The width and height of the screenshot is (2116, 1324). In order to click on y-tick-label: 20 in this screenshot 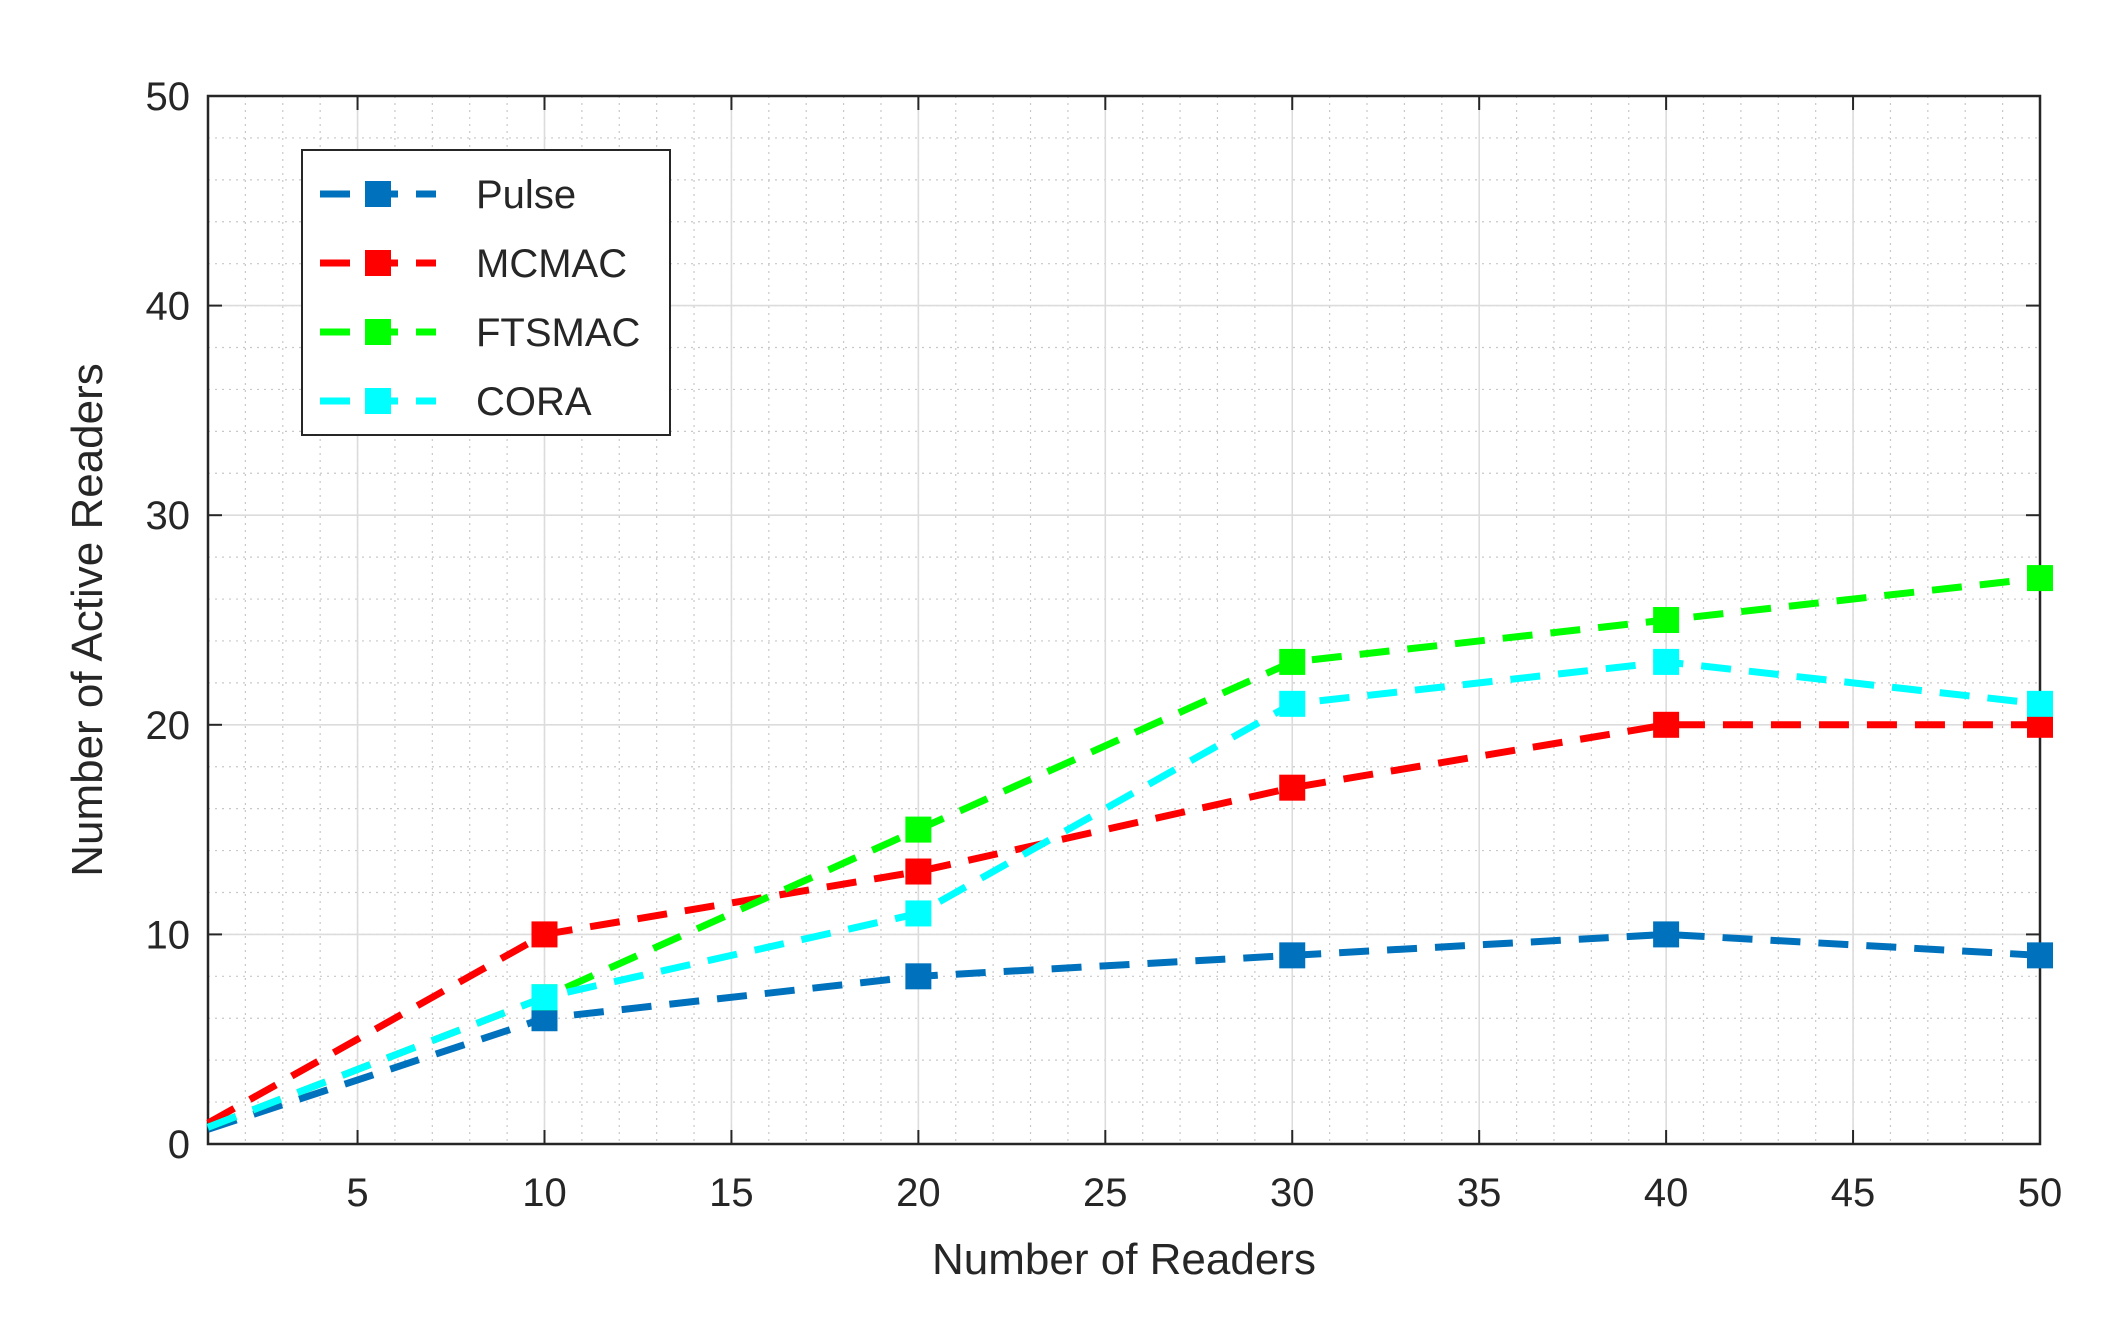, I will do `click(168, 726)`.